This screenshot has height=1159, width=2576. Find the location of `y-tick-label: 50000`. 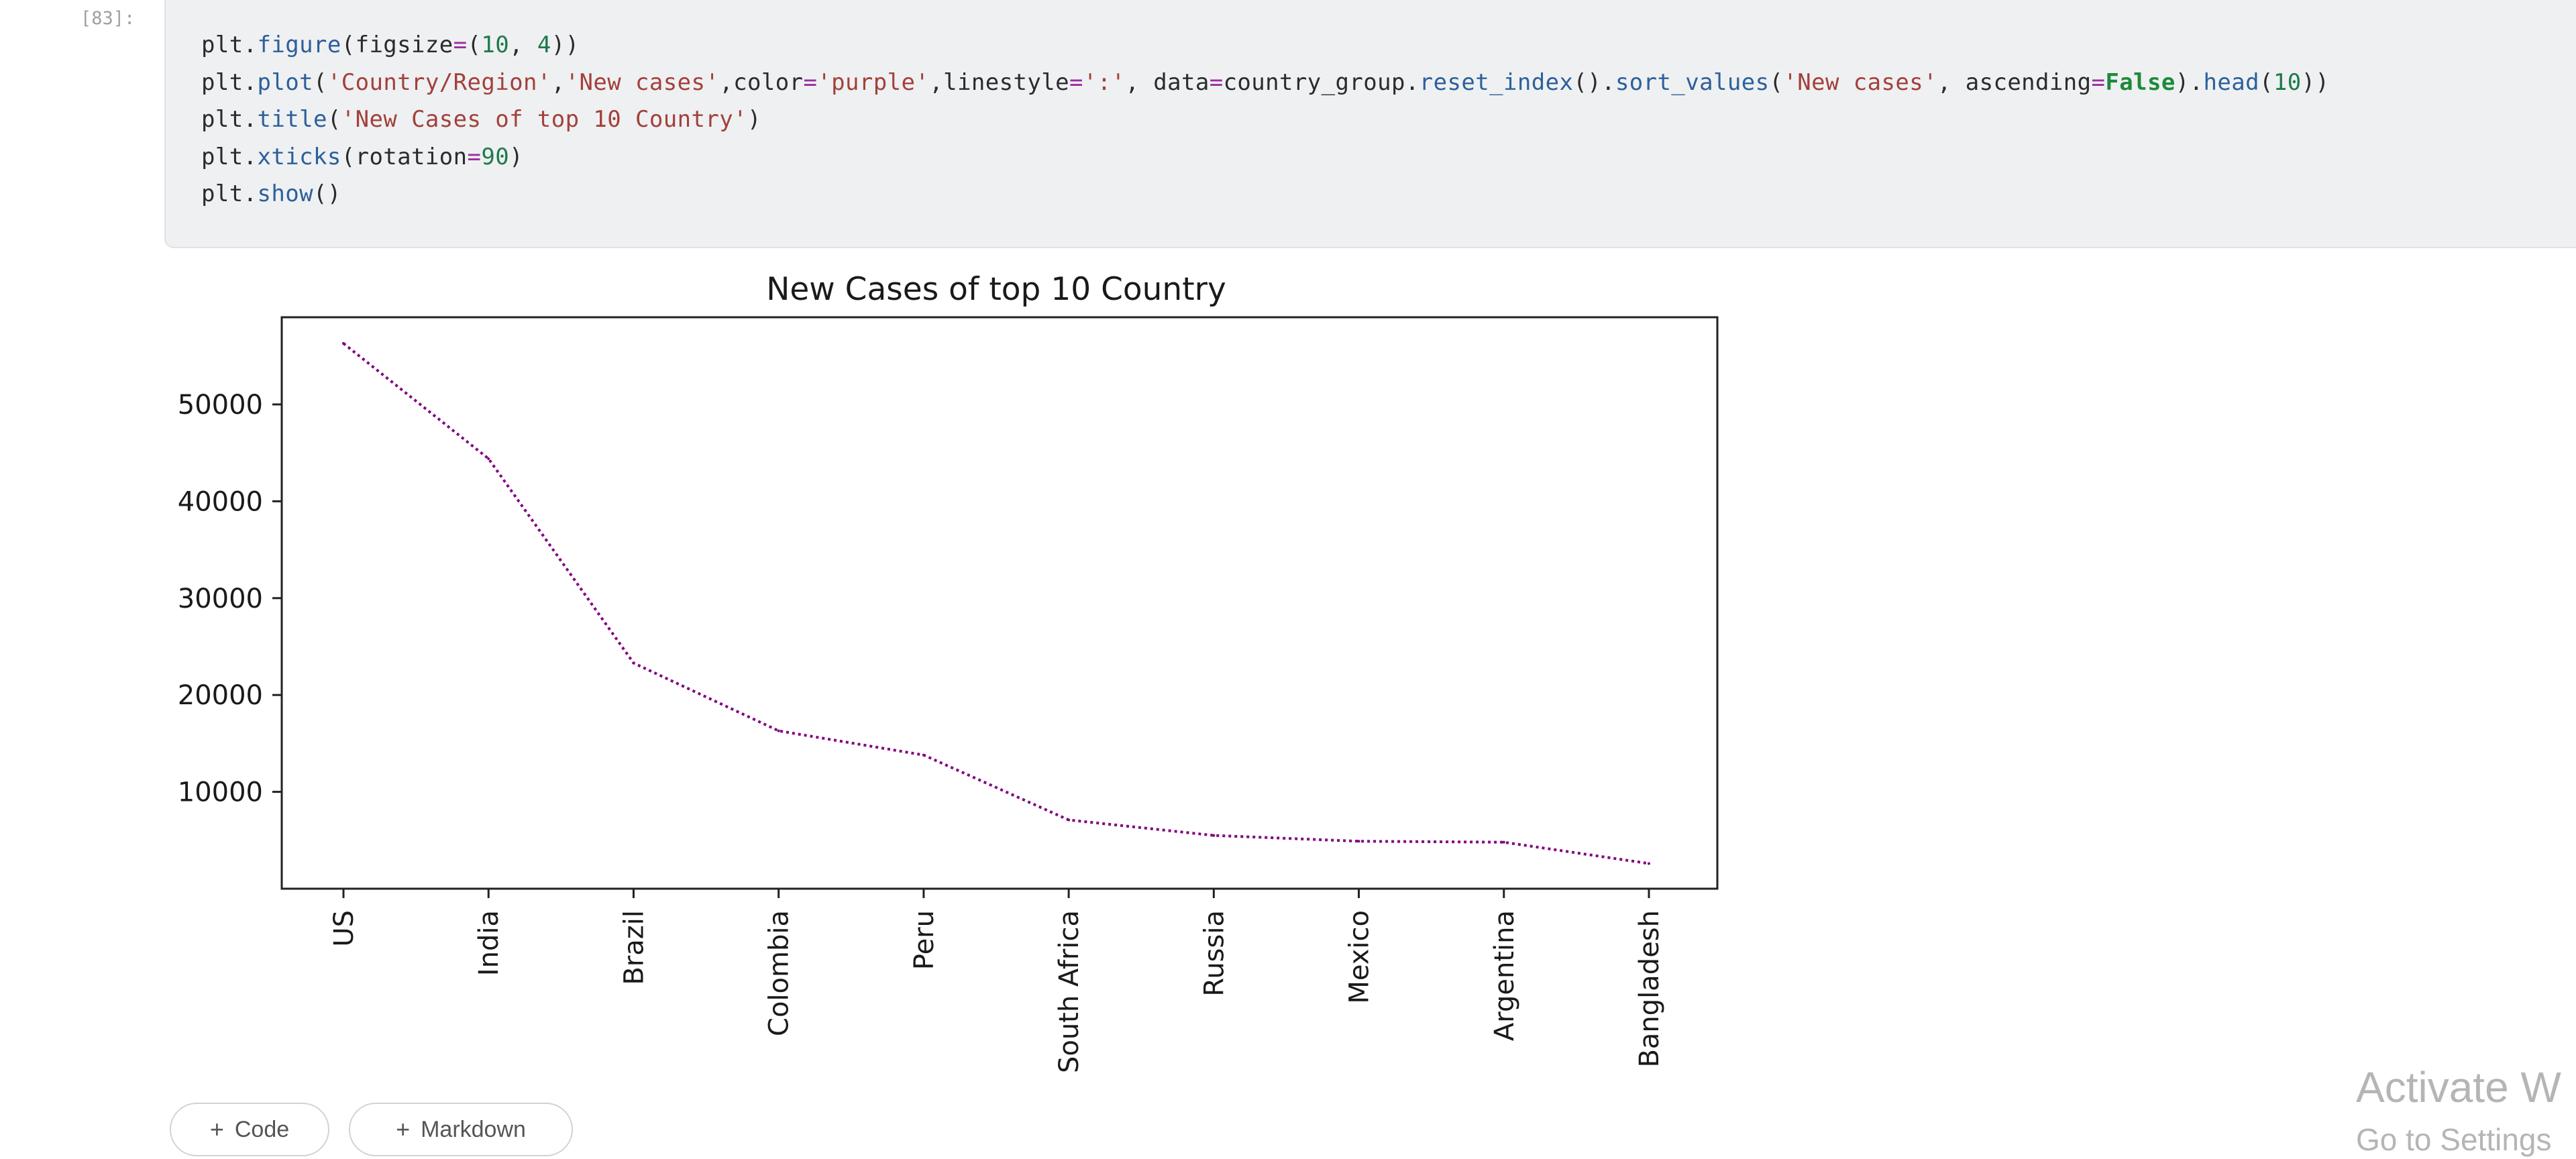

y-tick-label: 50000 is located at coordinates (220, 405).